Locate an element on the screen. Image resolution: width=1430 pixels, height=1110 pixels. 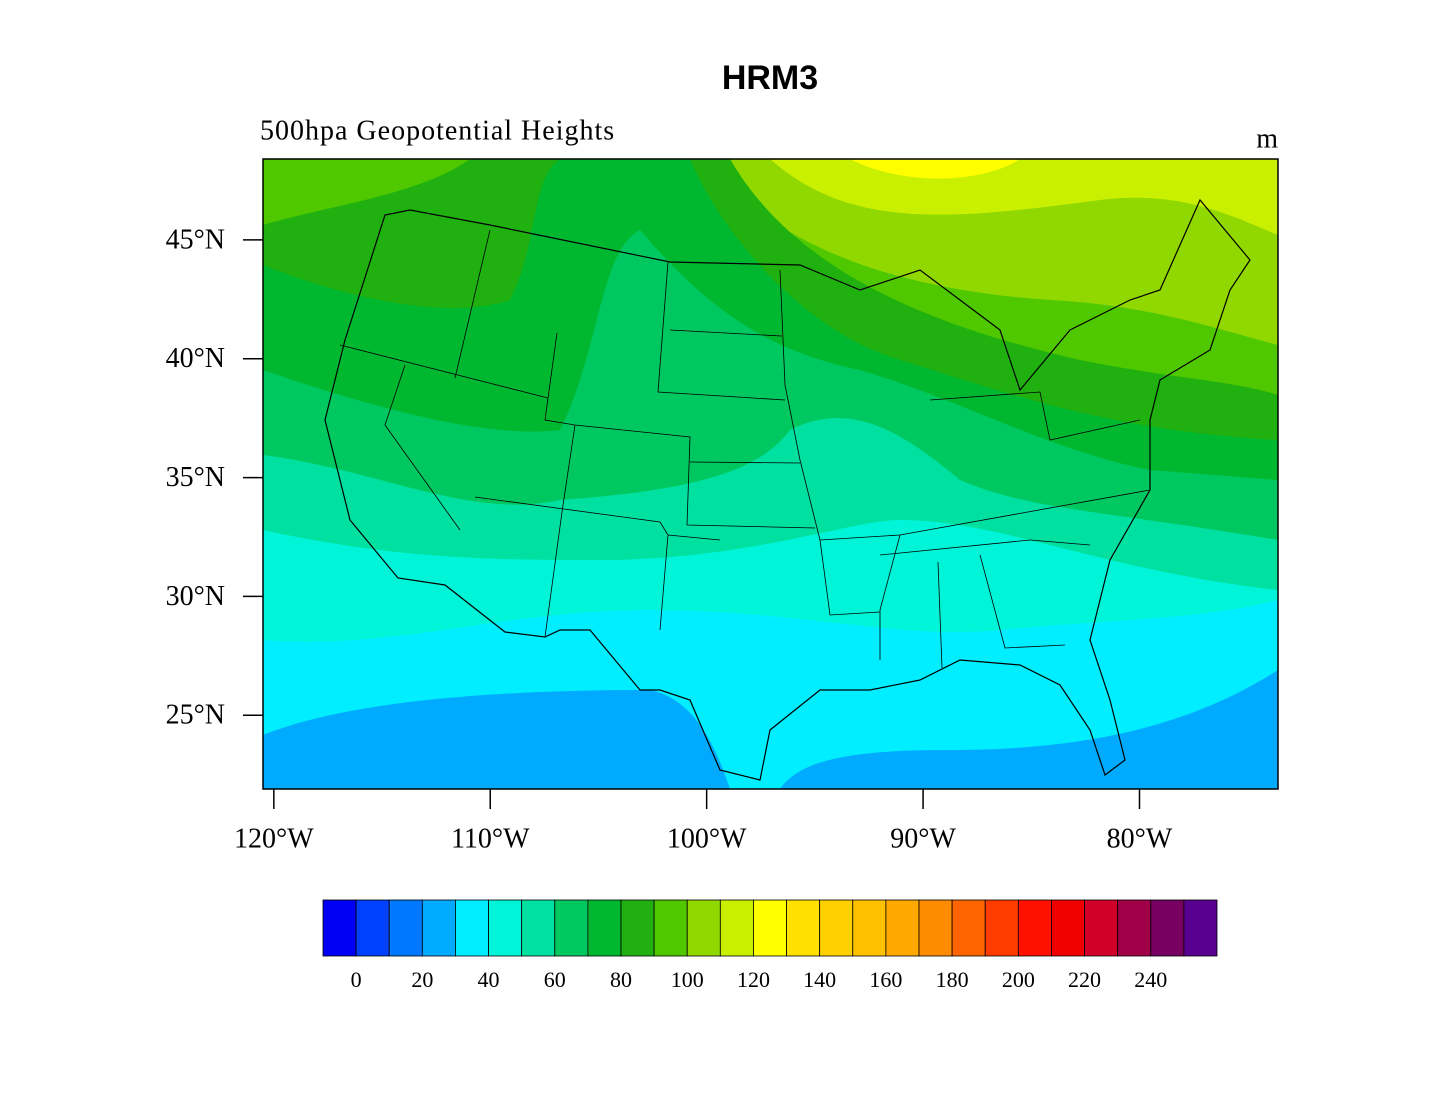
units: m is located at coordinates (1267, 138).